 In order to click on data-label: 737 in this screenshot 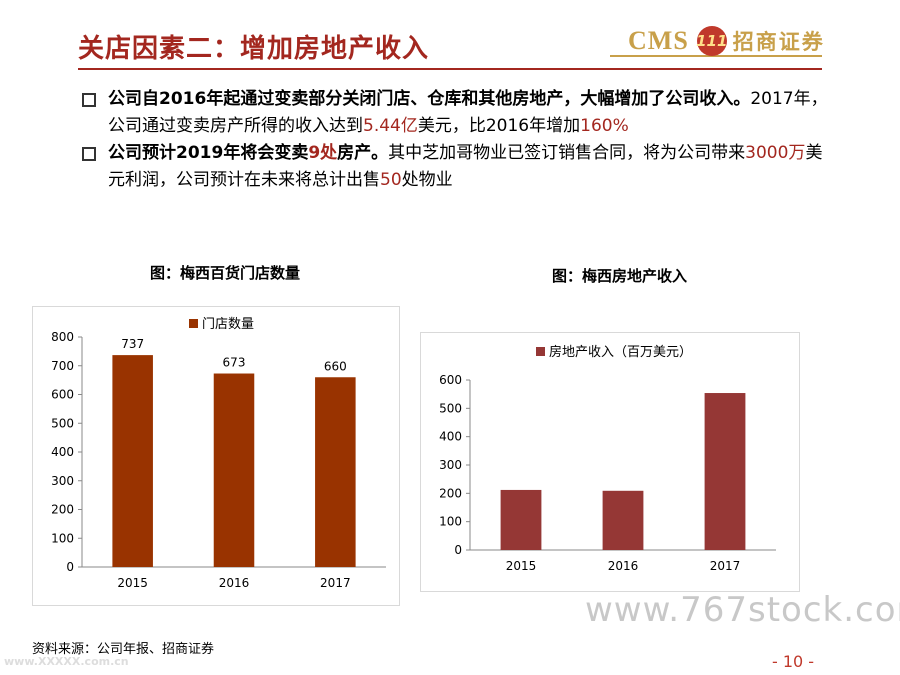, I will do `click(132, 344)`.